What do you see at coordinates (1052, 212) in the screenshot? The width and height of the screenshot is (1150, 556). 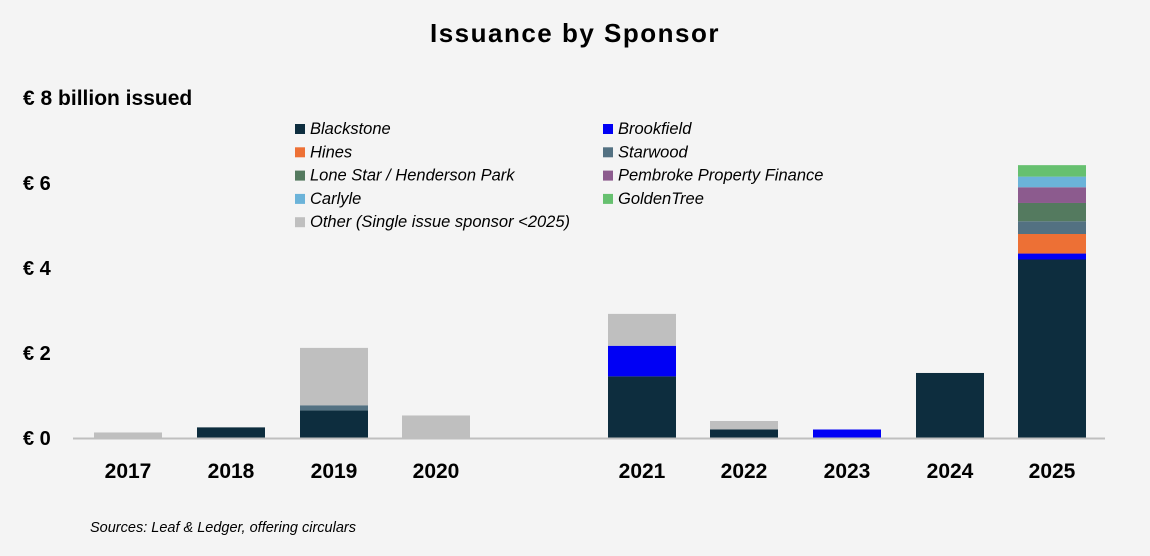 I see `bar-segment-2025-lone-star-henderson-park` at bounding box center [1052, 212].